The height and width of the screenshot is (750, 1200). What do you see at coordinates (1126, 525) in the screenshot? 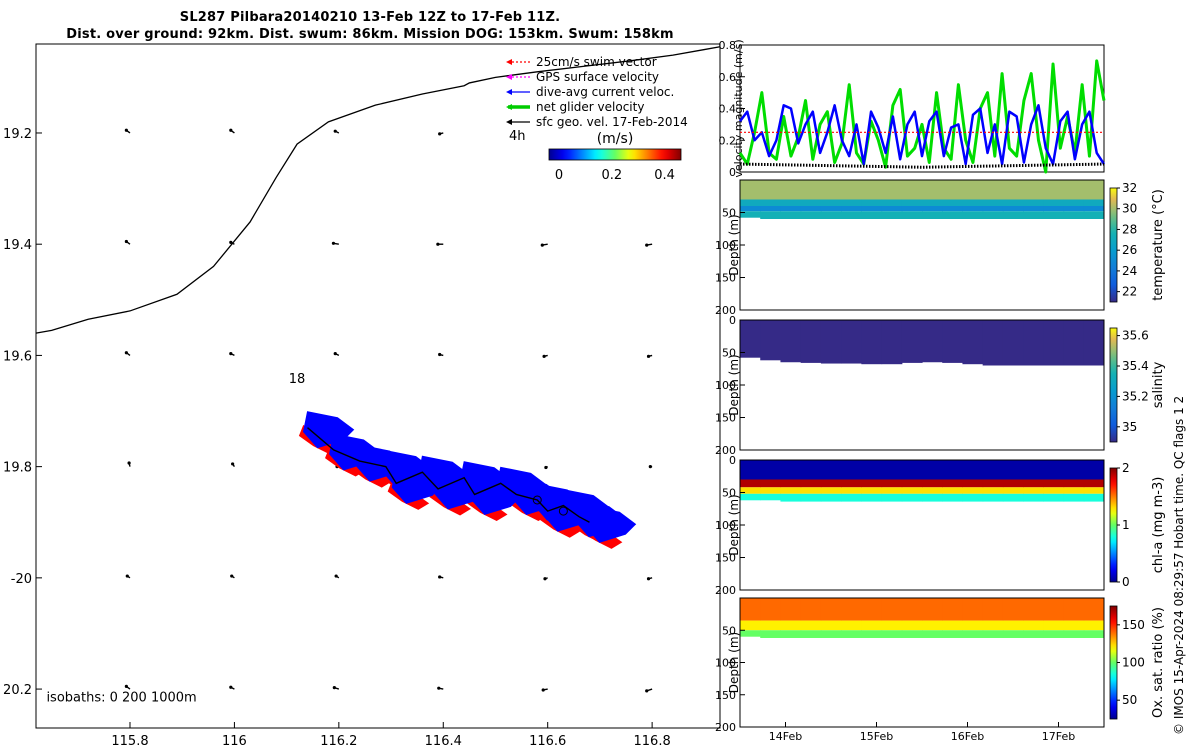
I see `section-colorbar-tick-label: 1` at bounding box center [1126, 525].